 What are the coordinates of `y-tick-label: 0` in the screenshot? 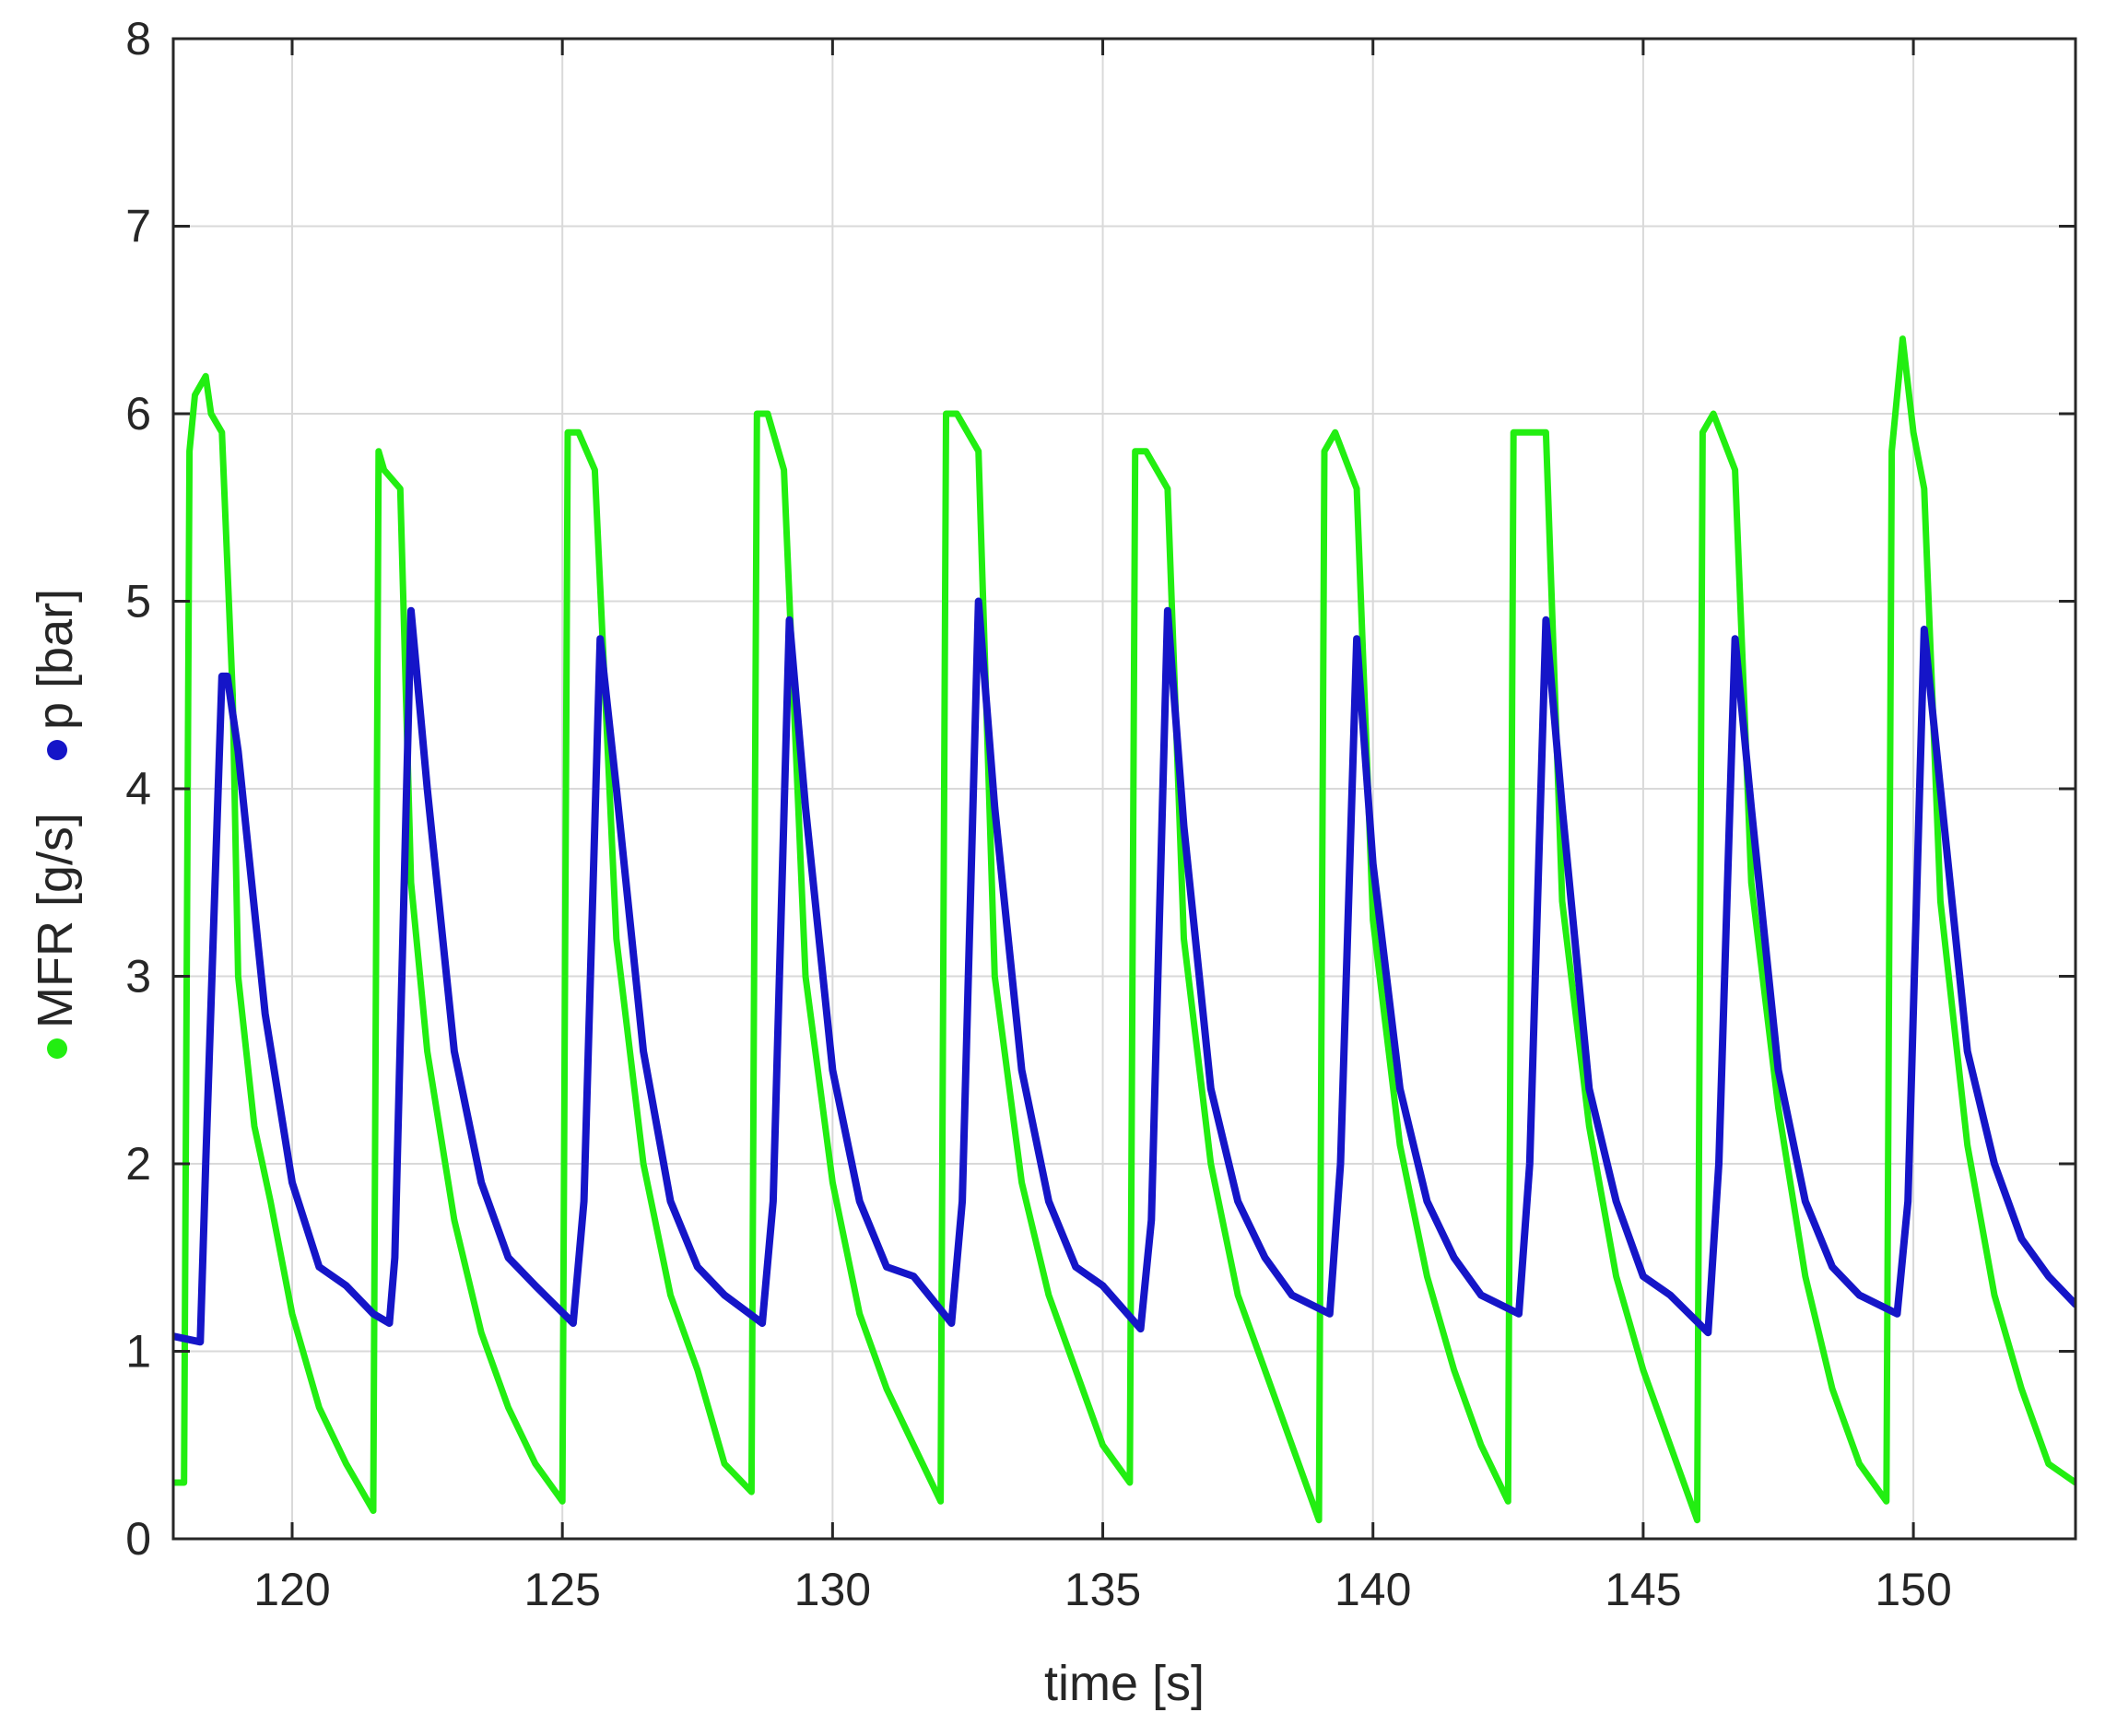 It's located at (138, 1539).